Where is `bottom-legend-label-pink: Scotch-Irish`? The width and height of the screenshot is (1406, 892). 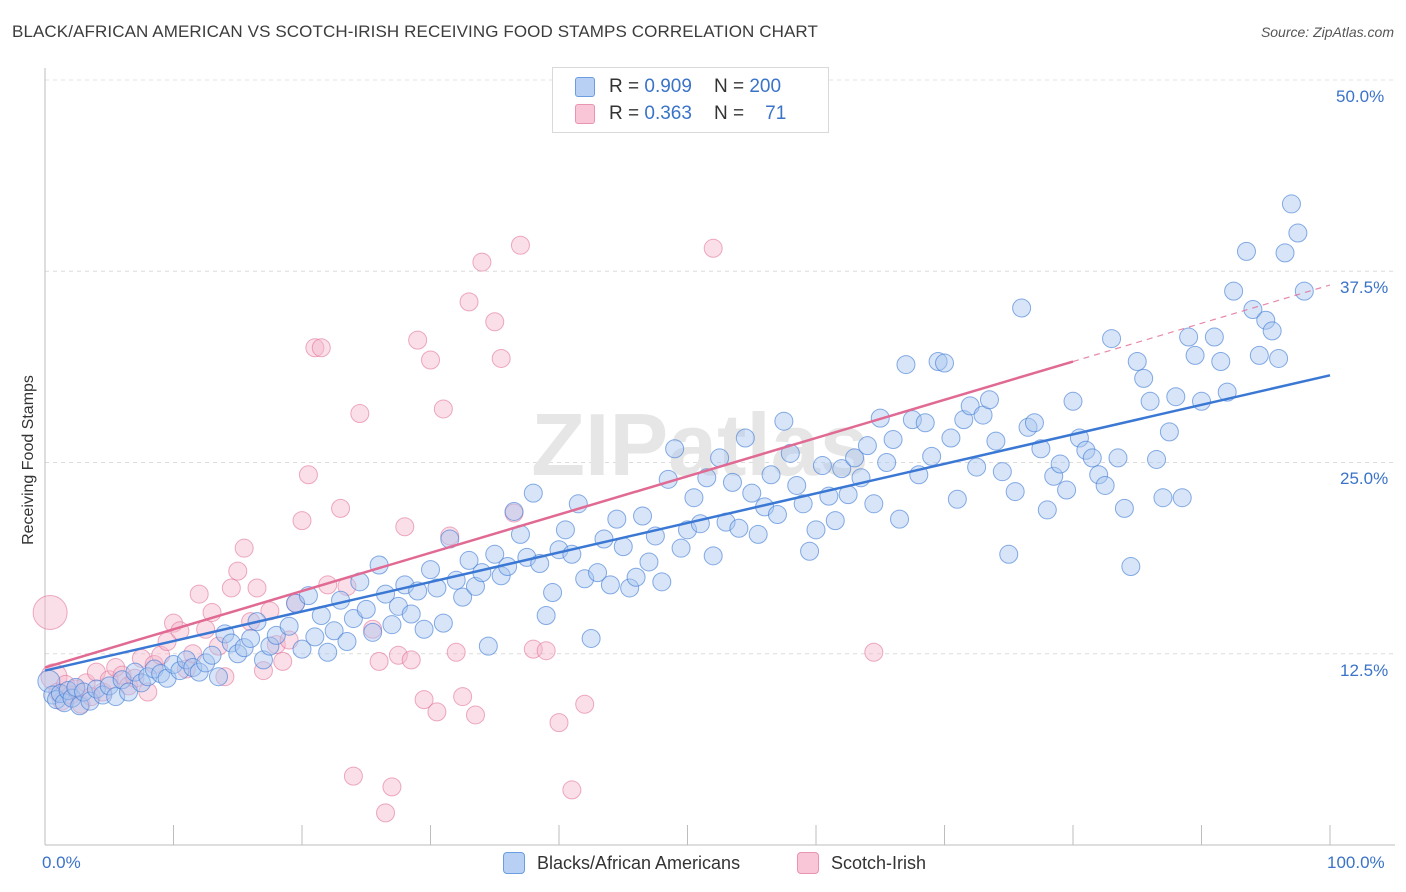 bottom-legend-label-pink: Scotch-Irish is located at coordinates (879, 862).